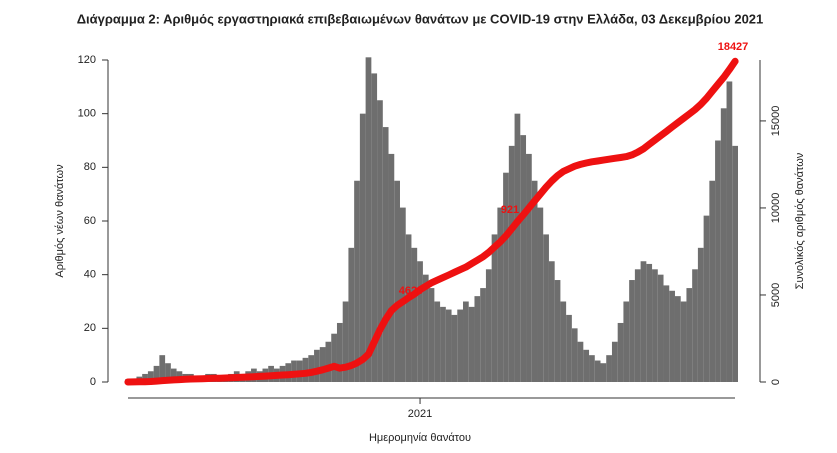 The height and width of the screenshot is (453, 837). What do you see at coordinates (776, 208) in the screenshot?
I see `y2-tick-label: 10000` at bounding box center [776, 208].